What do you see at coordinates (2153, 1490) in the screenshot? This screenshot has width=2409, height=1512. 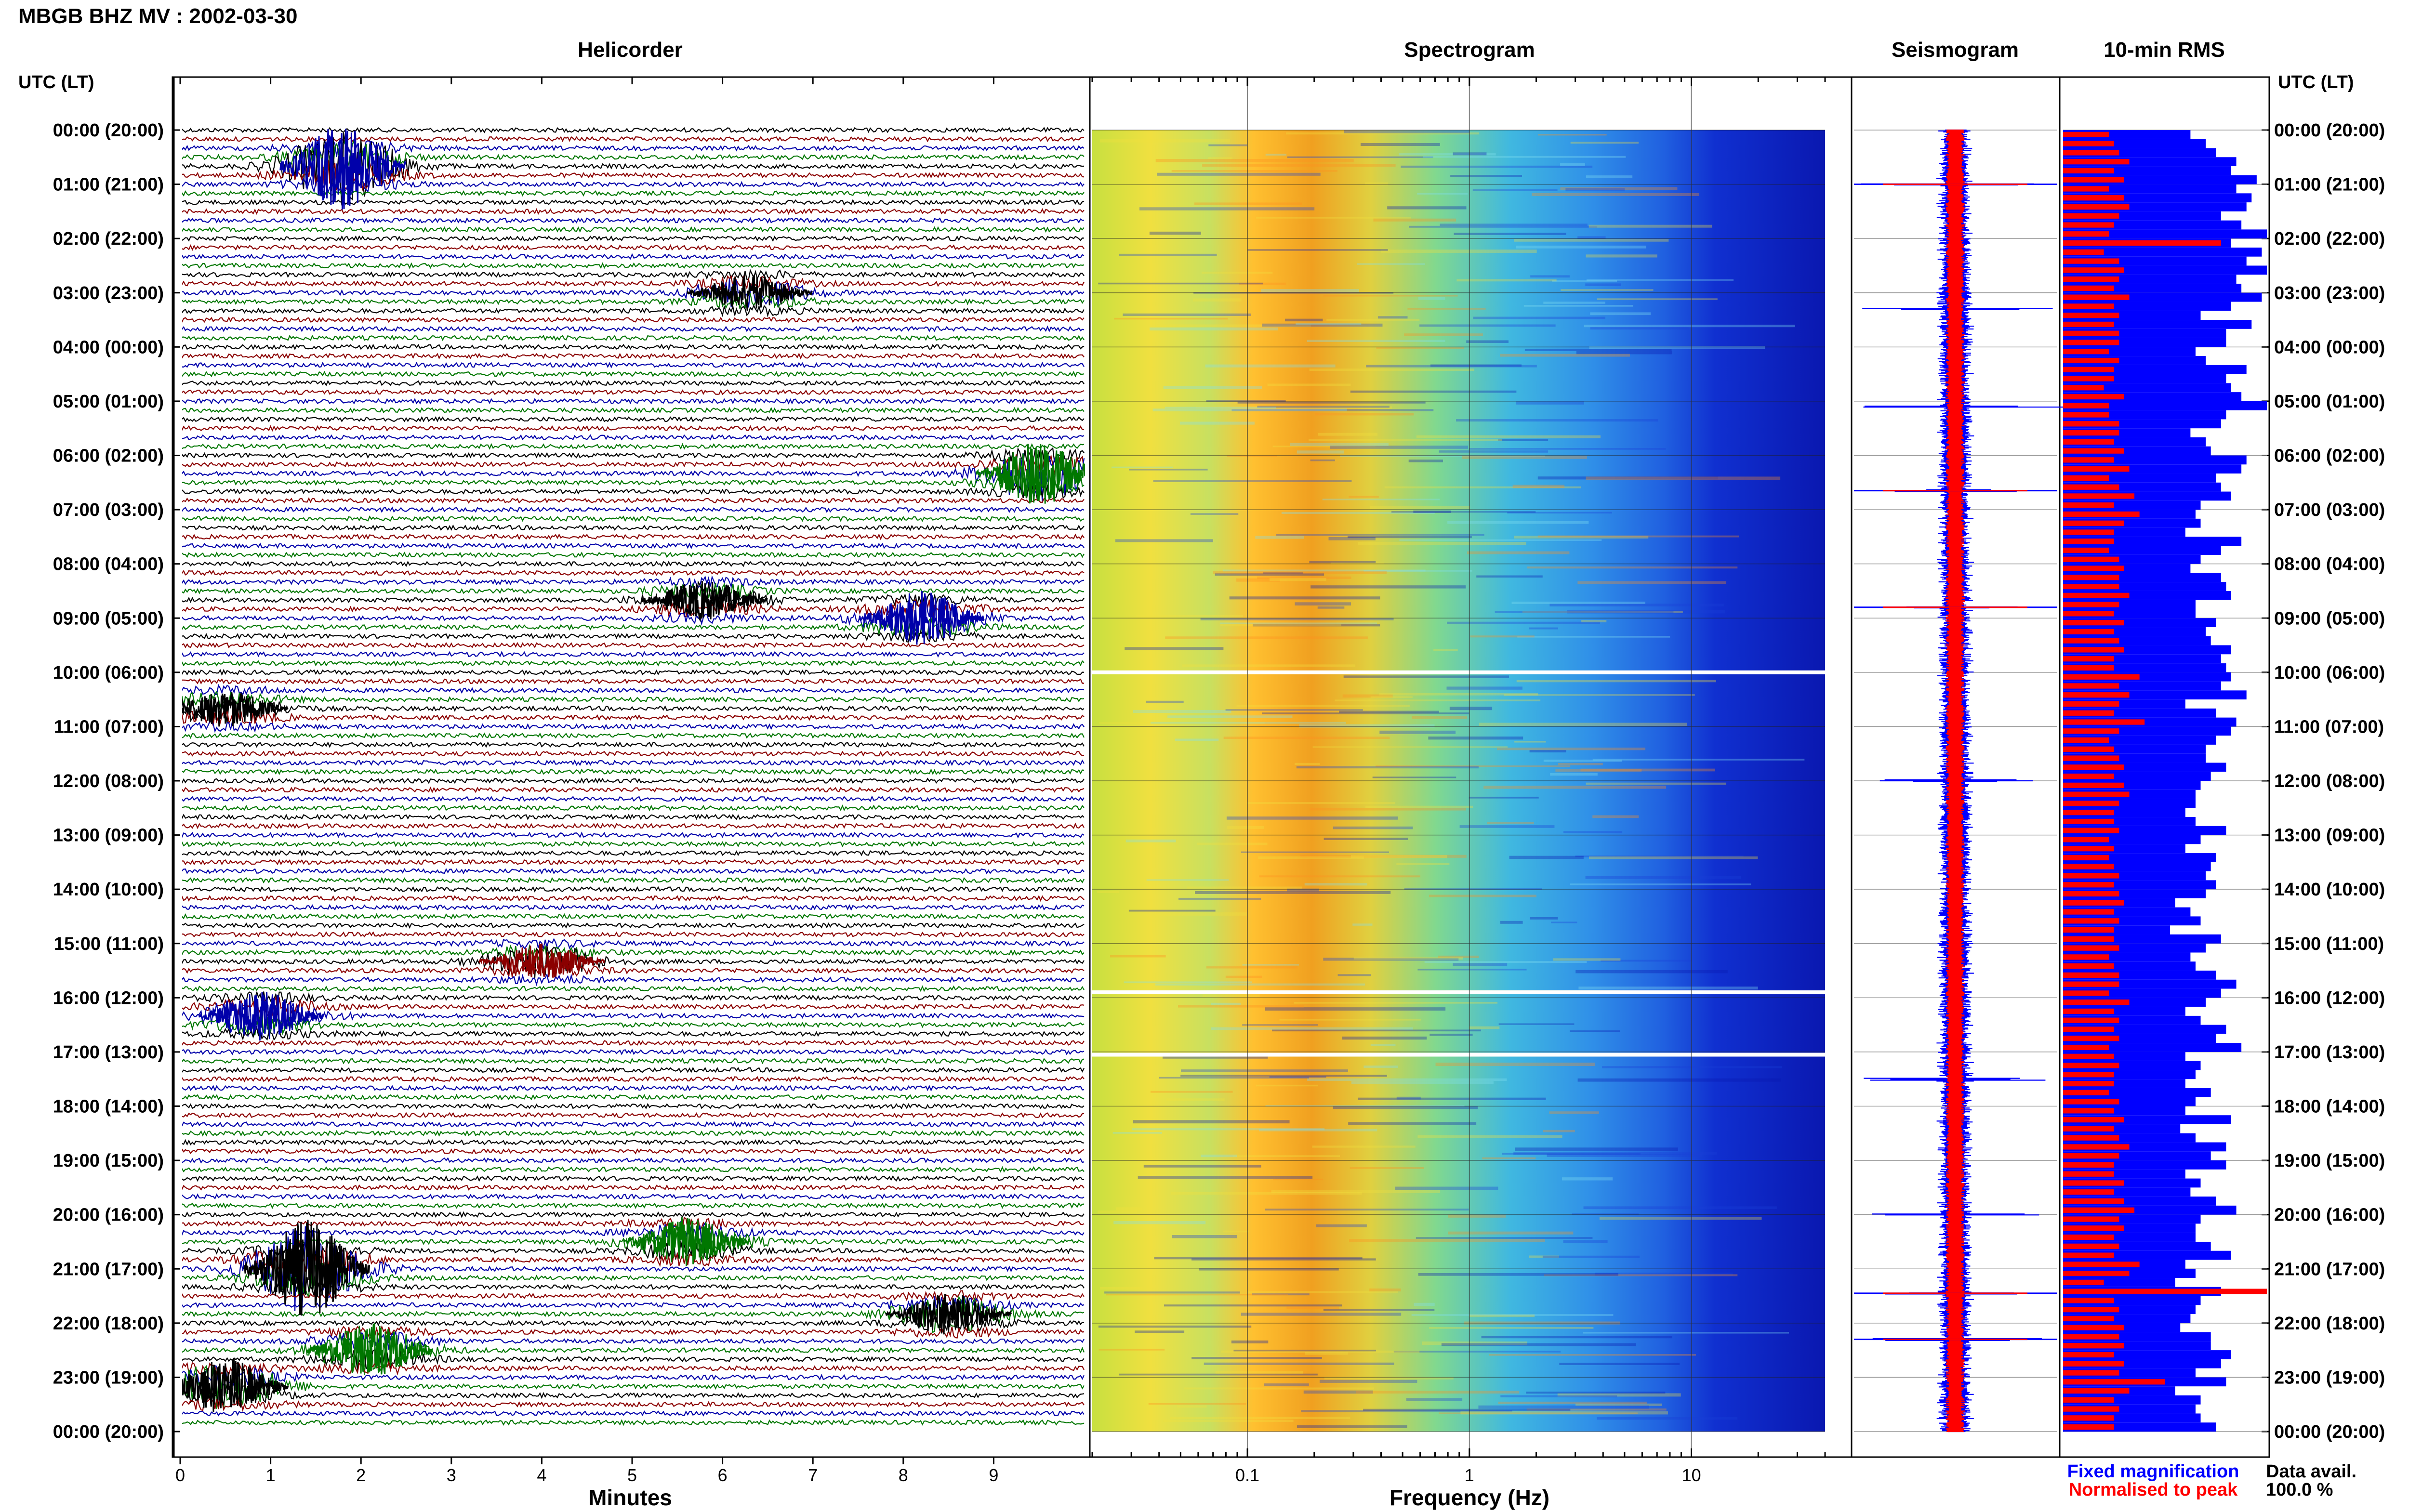 I see `legend-normalised-to-peak: Normalised to peak` at bounding box center [2153, 1490].